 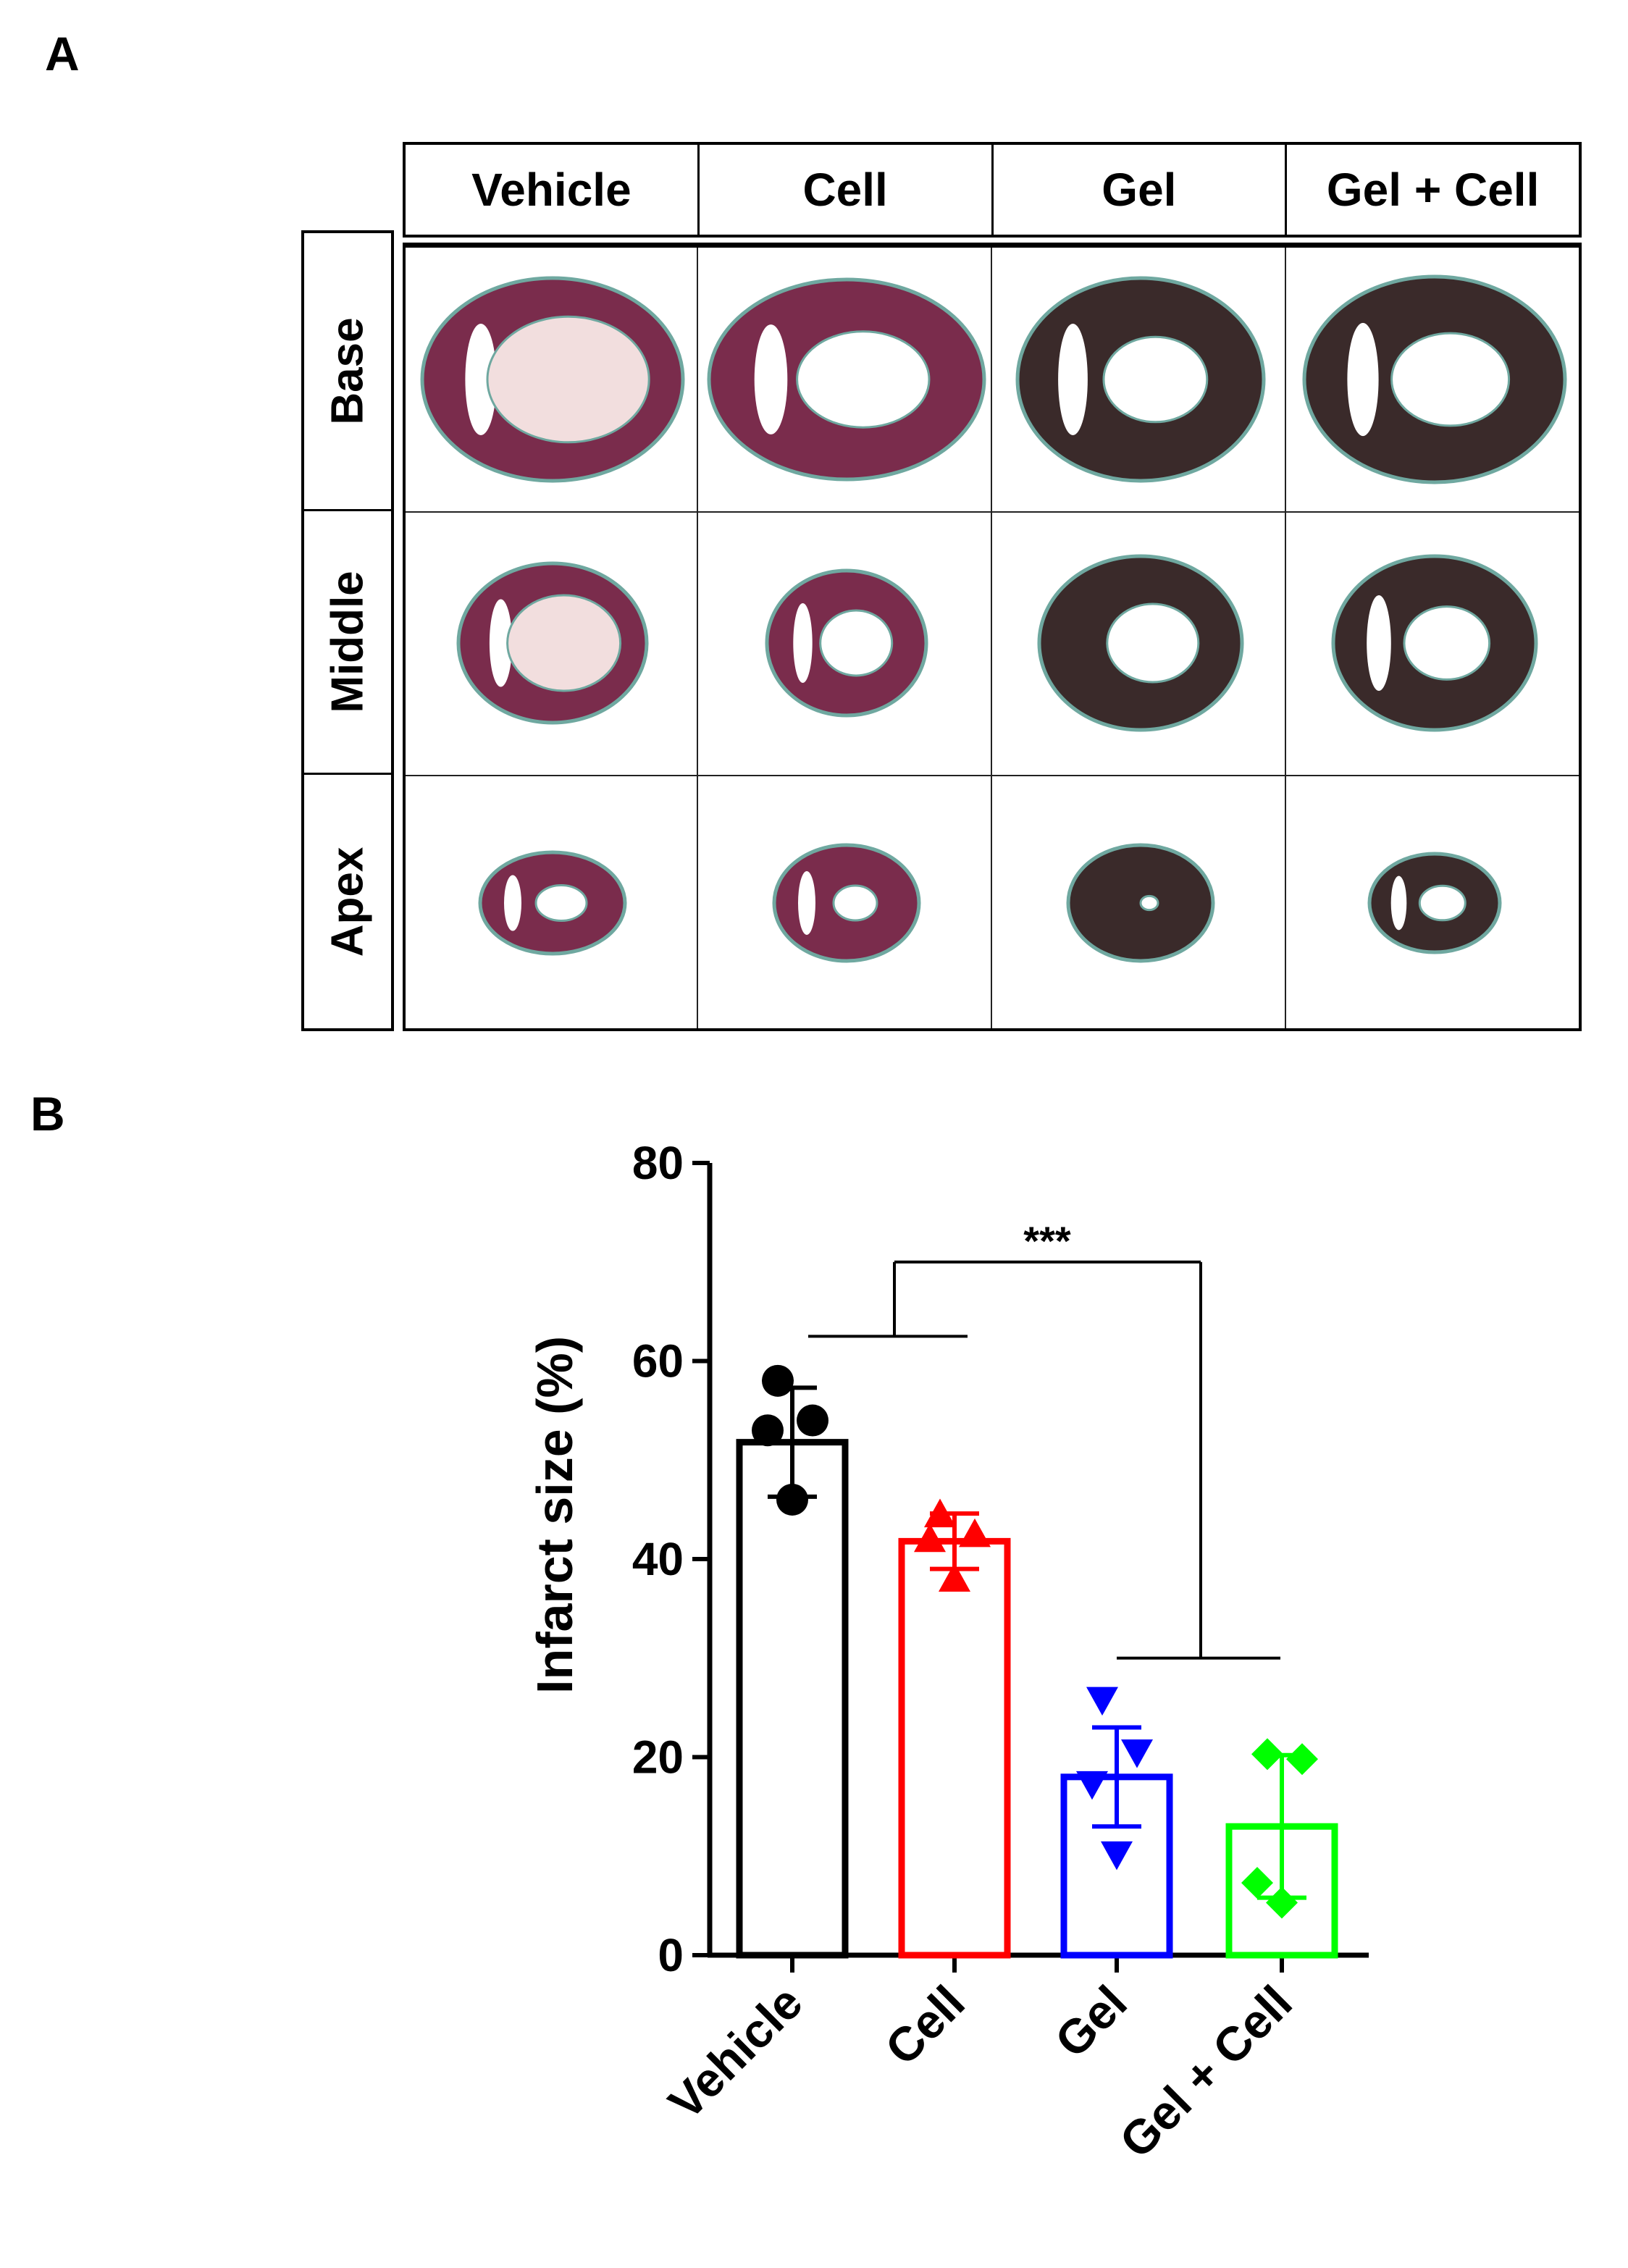 I want to click on x-tick-label-0: Vehicle, so click(x=735, y=2052).